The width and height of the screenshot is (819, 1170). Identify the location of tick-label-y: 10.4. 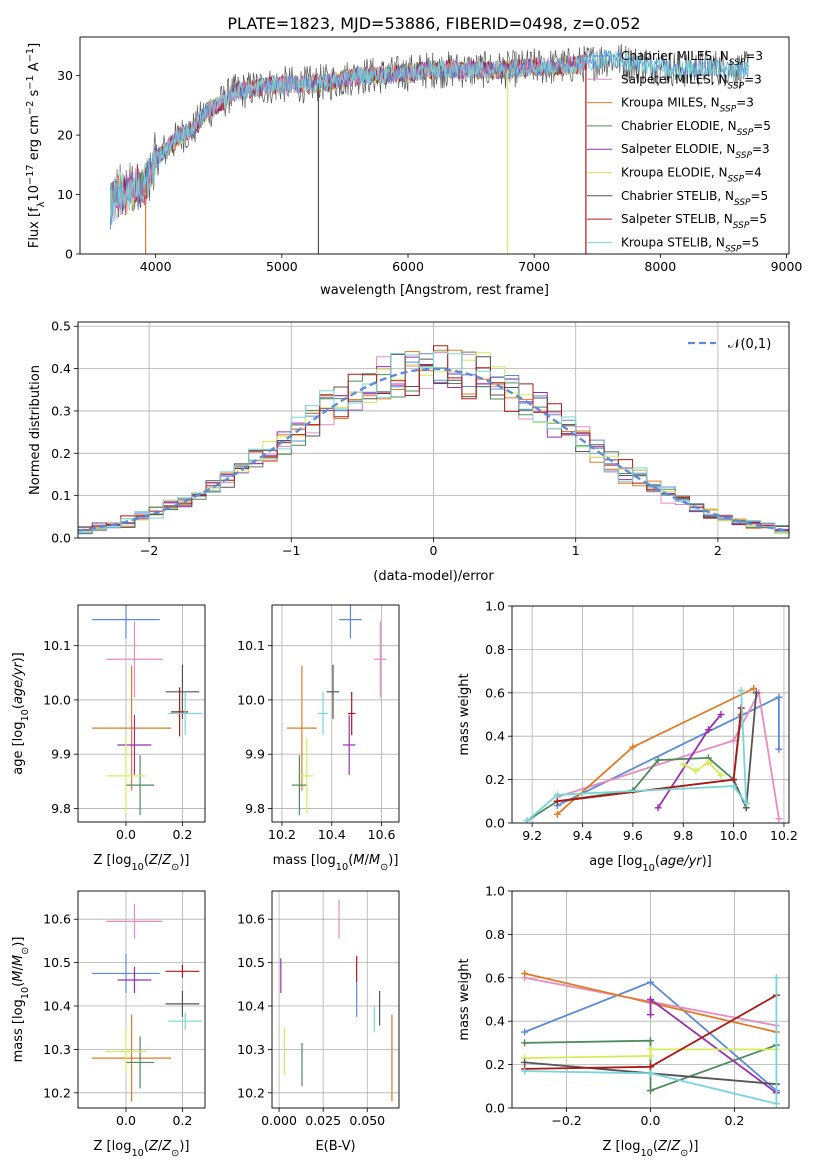
(251, 1006).